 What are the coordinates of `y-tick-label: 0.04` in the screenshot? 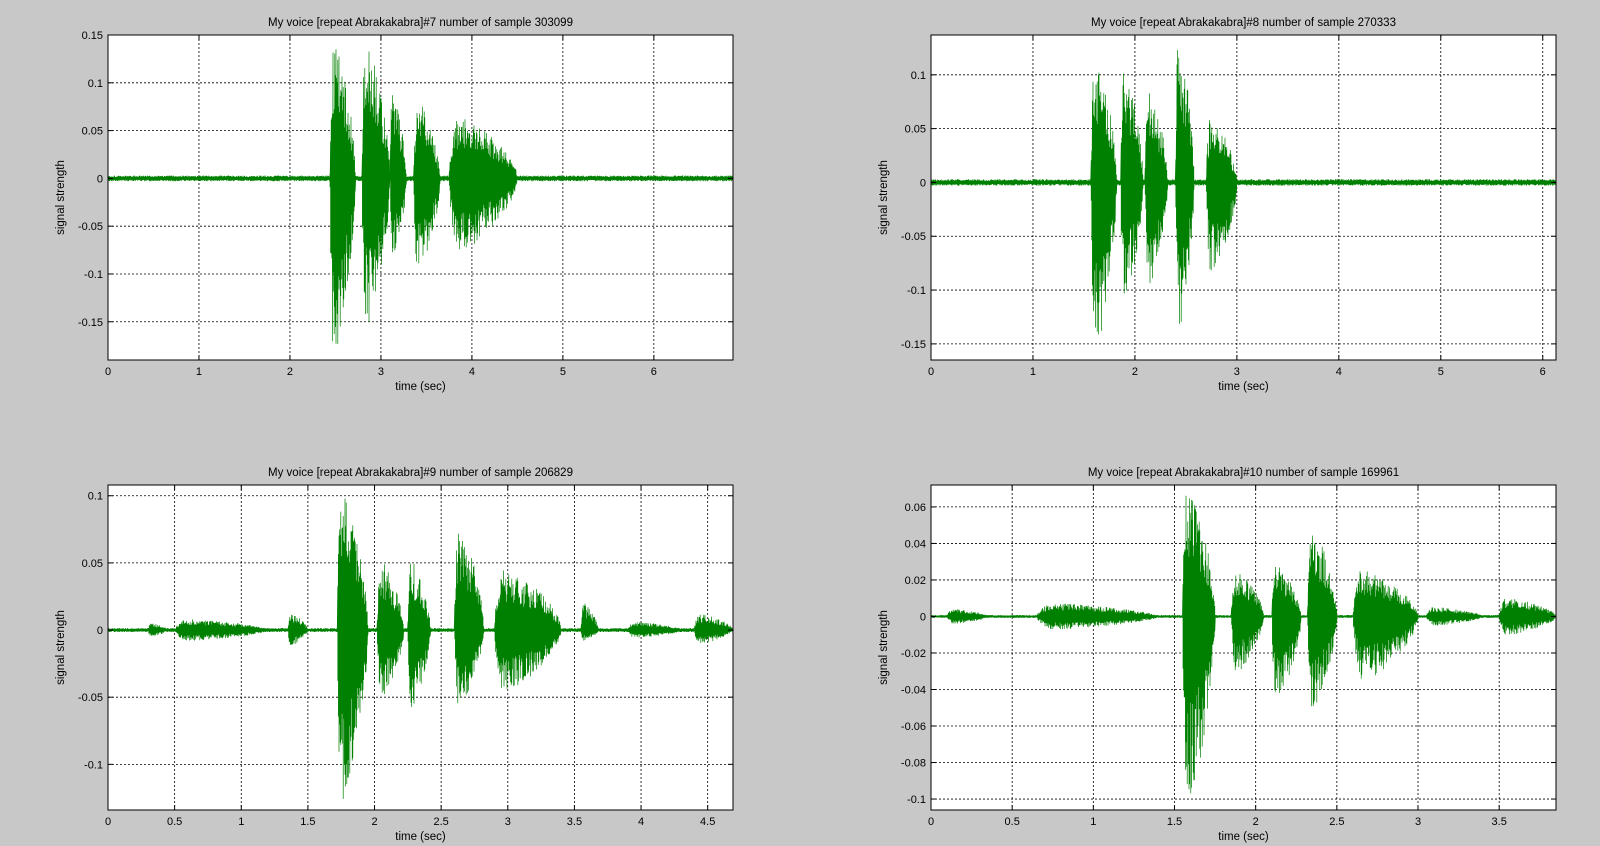 It's located at (915, 544).